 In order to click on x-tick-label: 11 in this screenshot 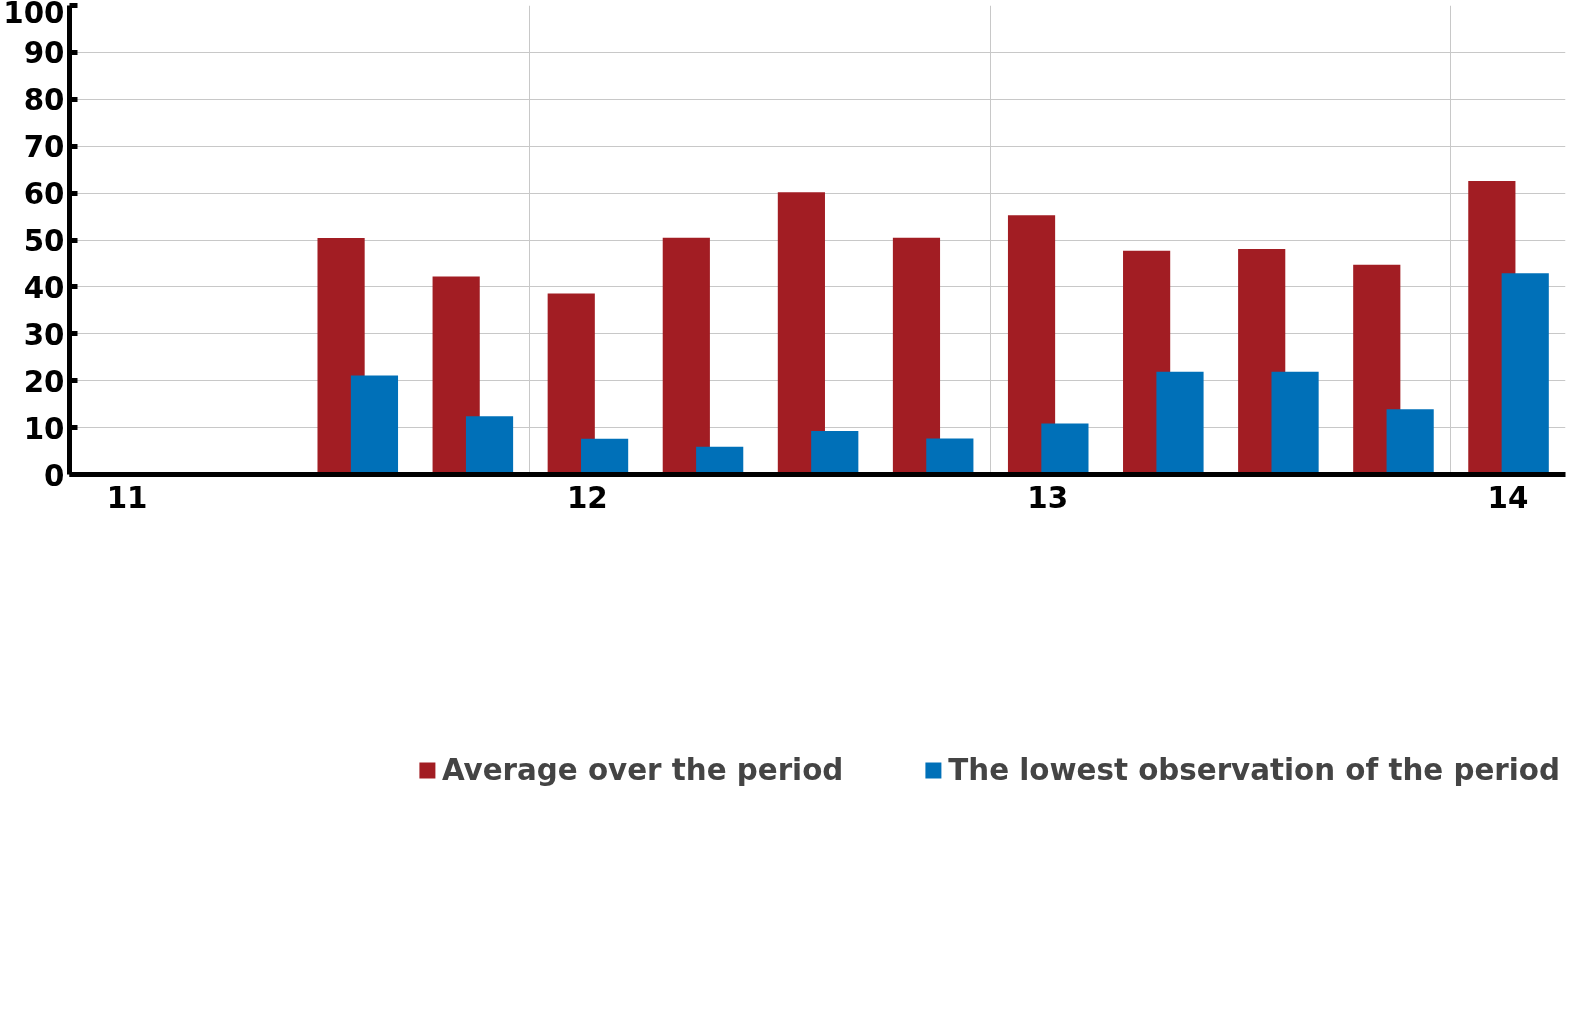, I will do `click(127, 497)`.